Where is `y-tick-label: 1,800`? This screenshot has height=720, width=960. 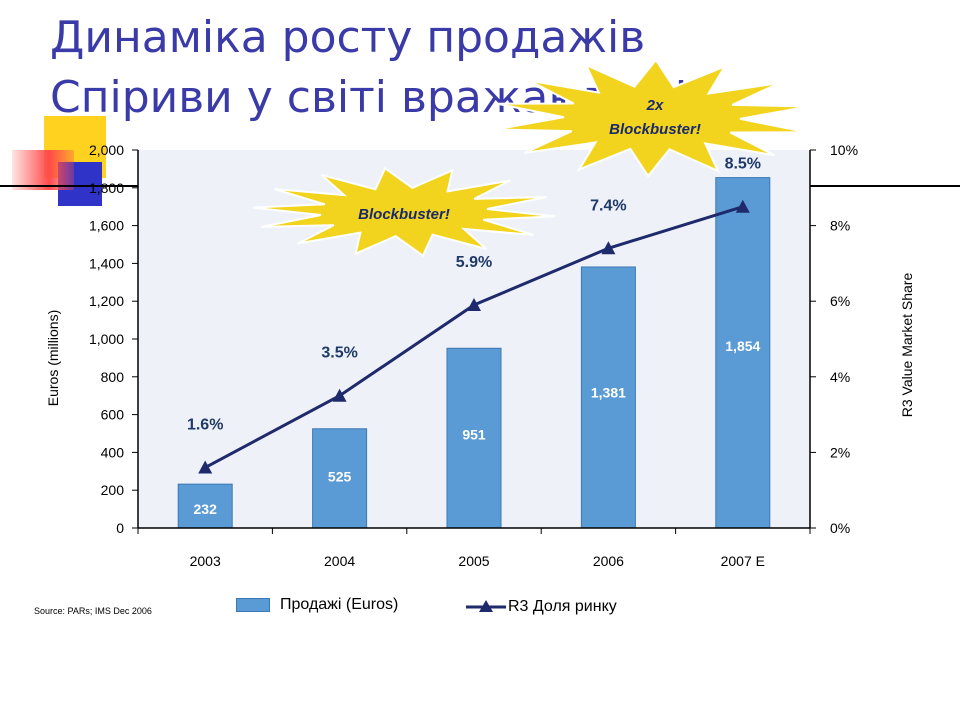
y-tick-label: 1,800 is located at coordinates (106, 188).